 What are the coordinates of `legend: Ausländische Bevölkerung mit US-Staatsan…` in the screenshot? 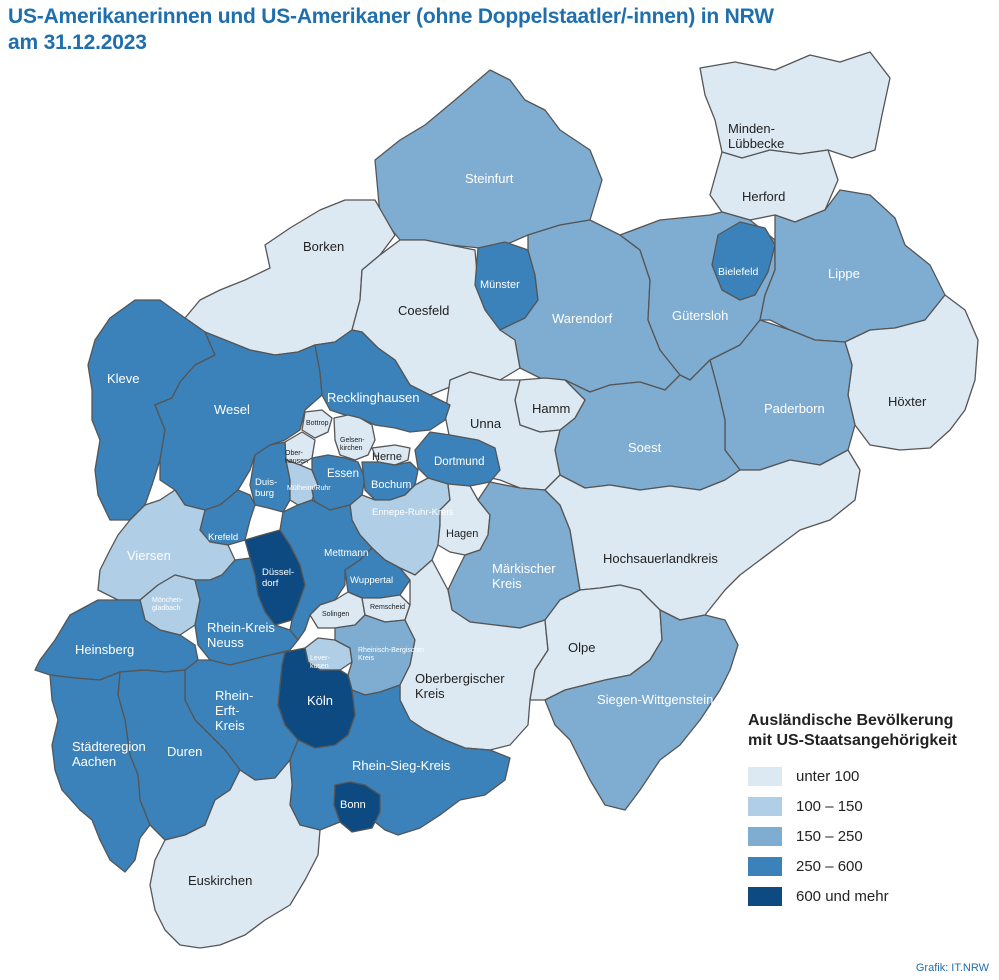 It's located at (852, 809).